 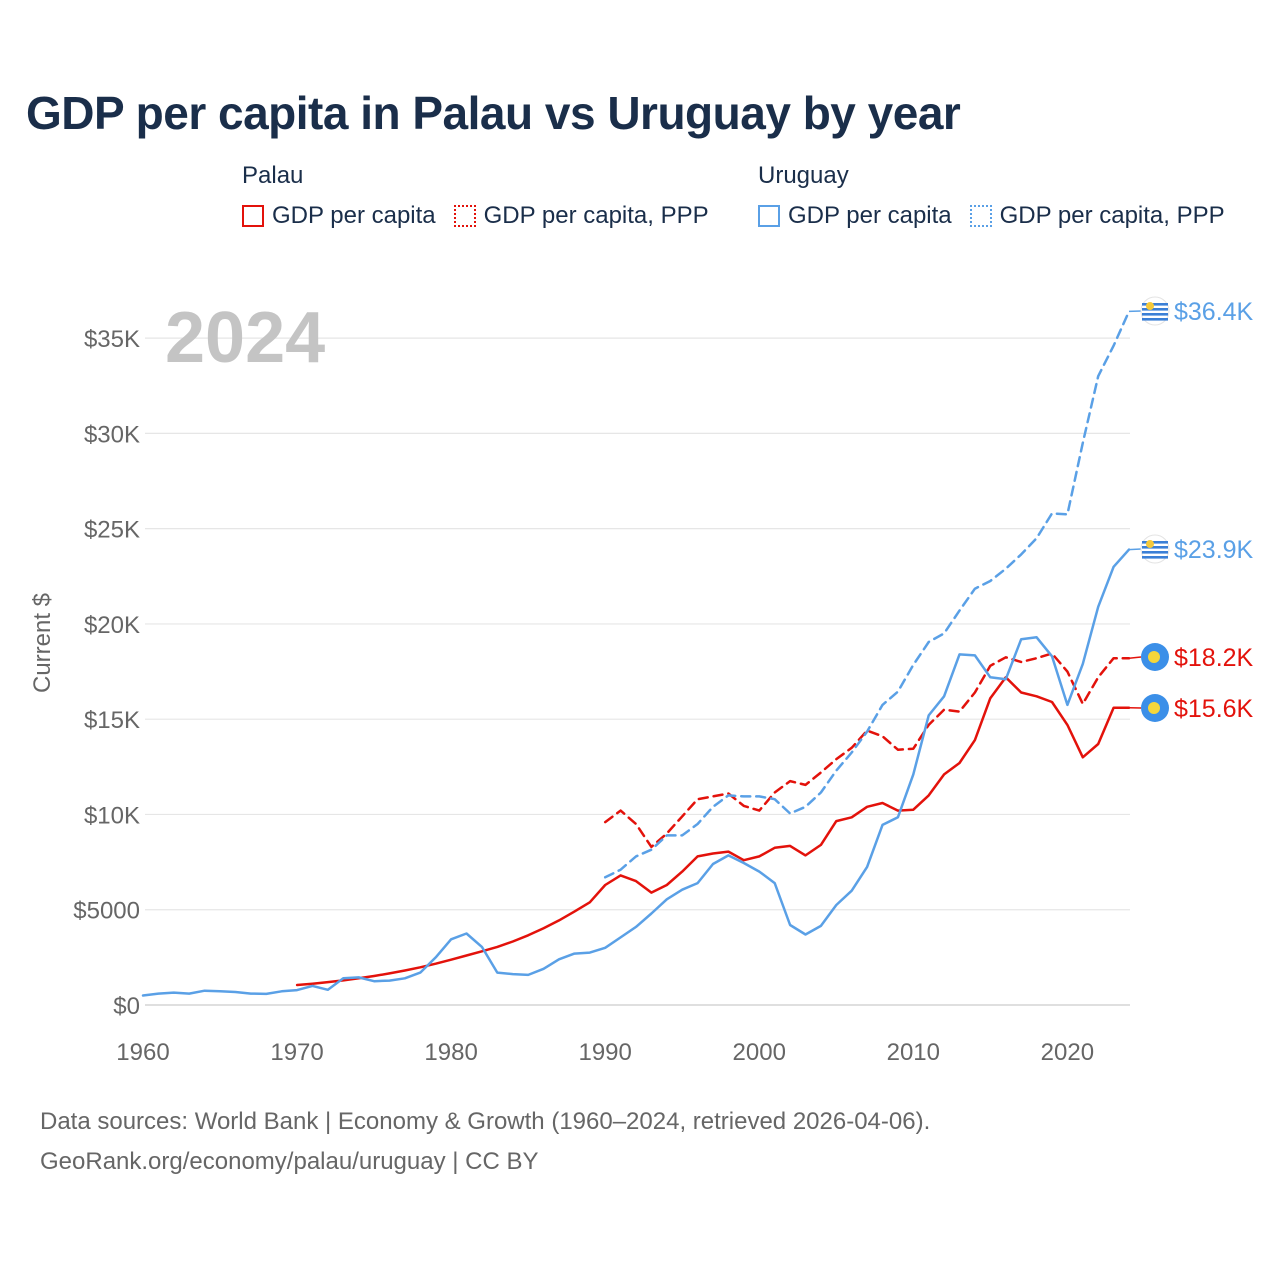 What do you see at coordinates (1214, 312) in the screenshot?
I see `series-end-label: $36.4K` at bounding box center [1214, 312].